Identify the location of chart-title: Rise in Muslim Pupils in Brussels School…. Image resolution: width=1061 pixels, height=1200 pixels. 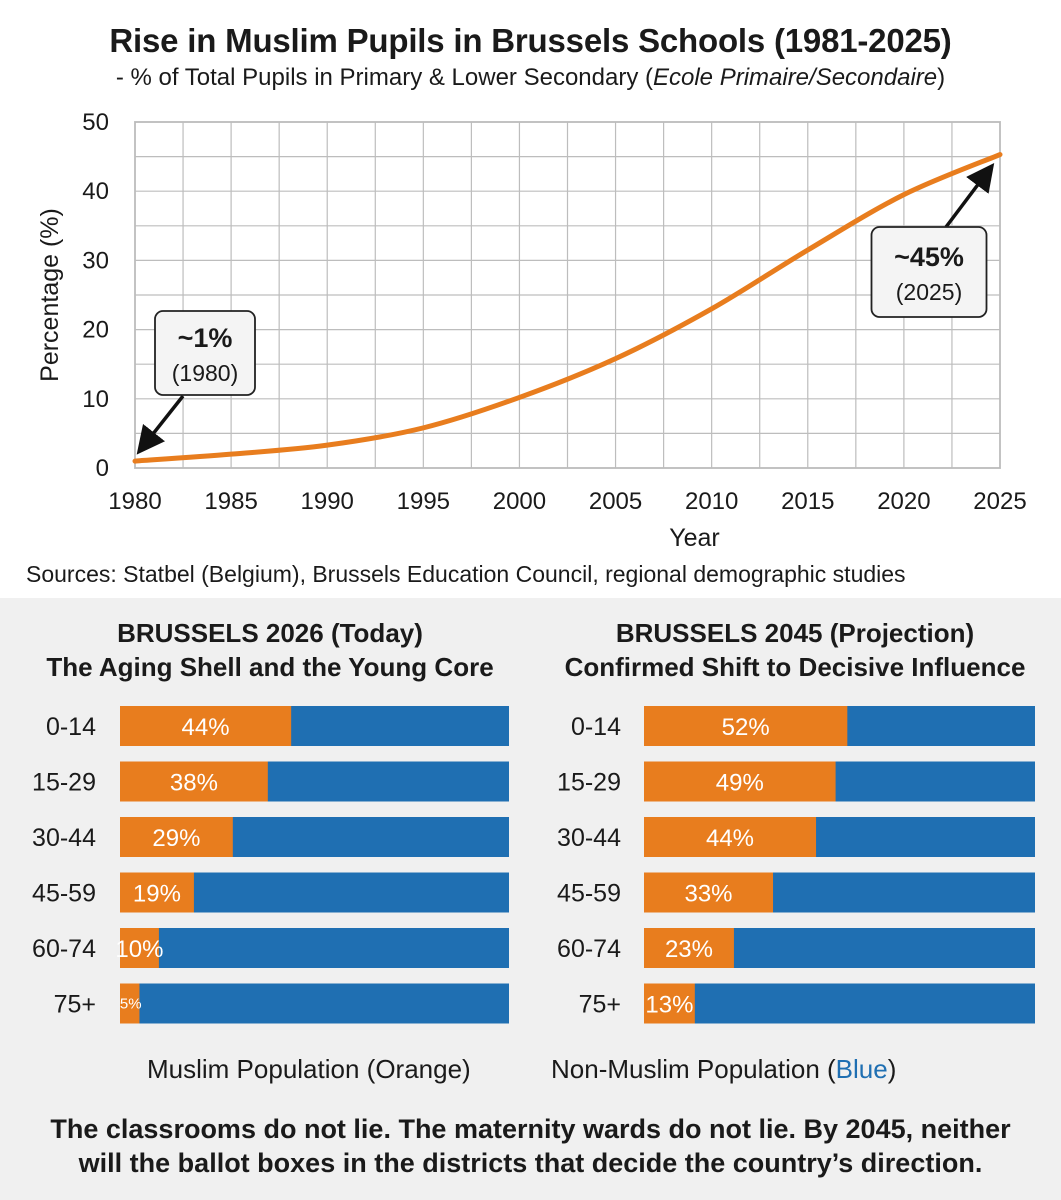
(530, 40).